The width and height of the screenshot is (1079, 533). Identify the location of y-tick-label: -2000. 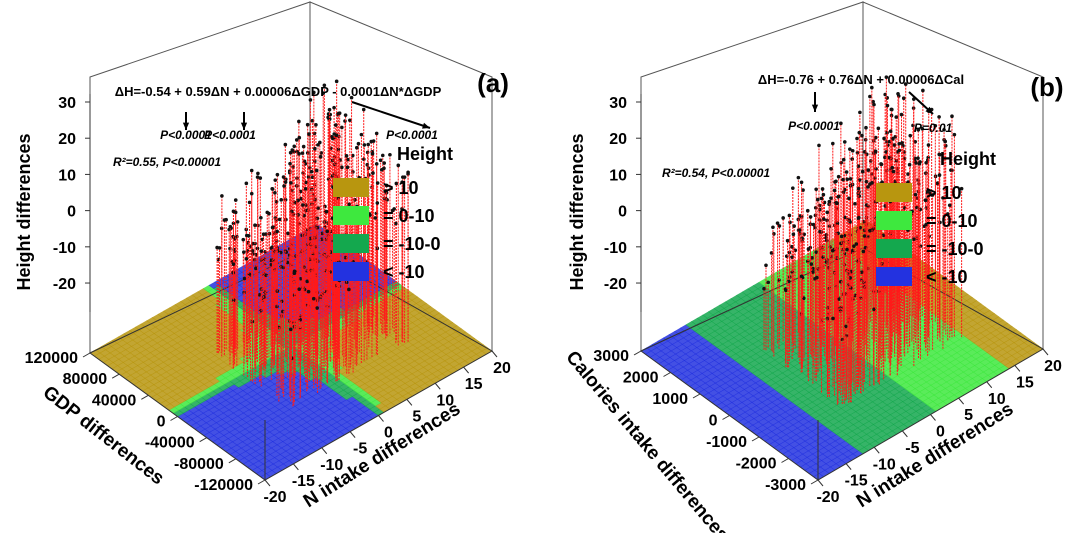
(756, 464).